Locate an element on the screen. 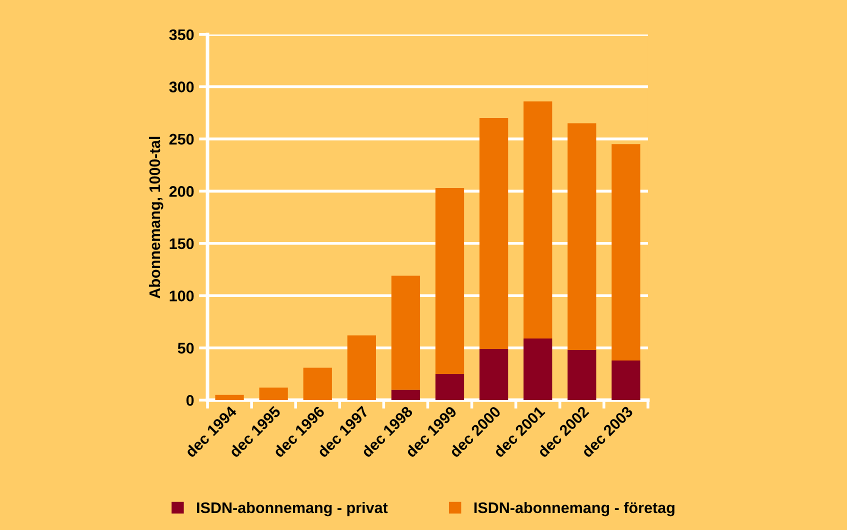 The height and width of the screenshot is (530, 847). y-axis-title: Abonnemang, 1000-tal is located at coordinates (156, 217).